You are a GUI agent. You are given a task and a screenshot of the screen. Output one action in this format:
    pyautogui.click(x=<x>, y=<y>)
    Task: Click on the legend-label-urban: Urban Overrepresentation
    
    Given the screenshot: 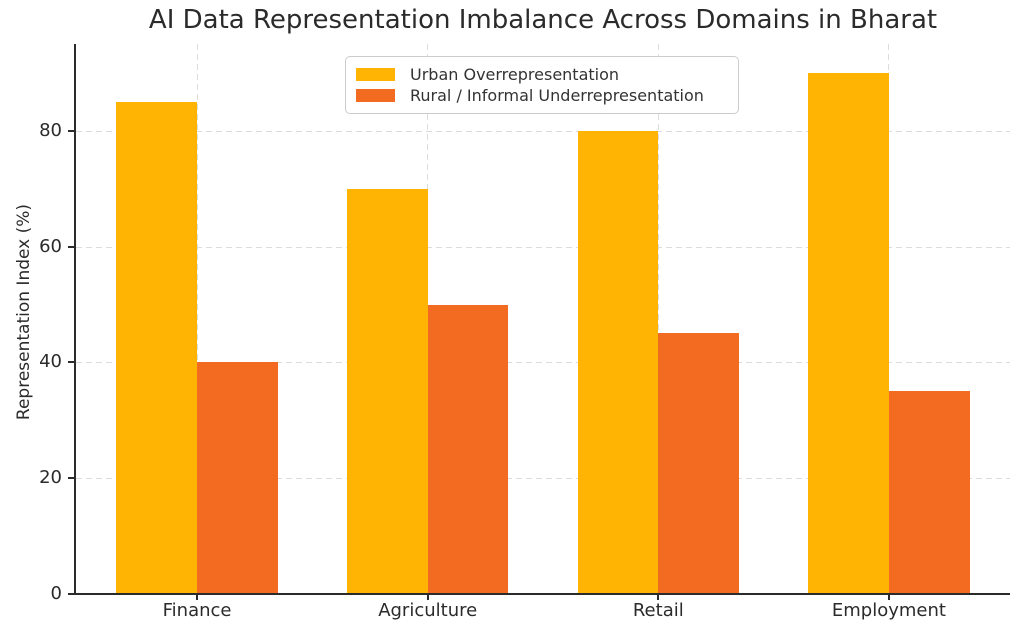 What is the action you would take?
    pyautogui.click(x=515, y=74)
    